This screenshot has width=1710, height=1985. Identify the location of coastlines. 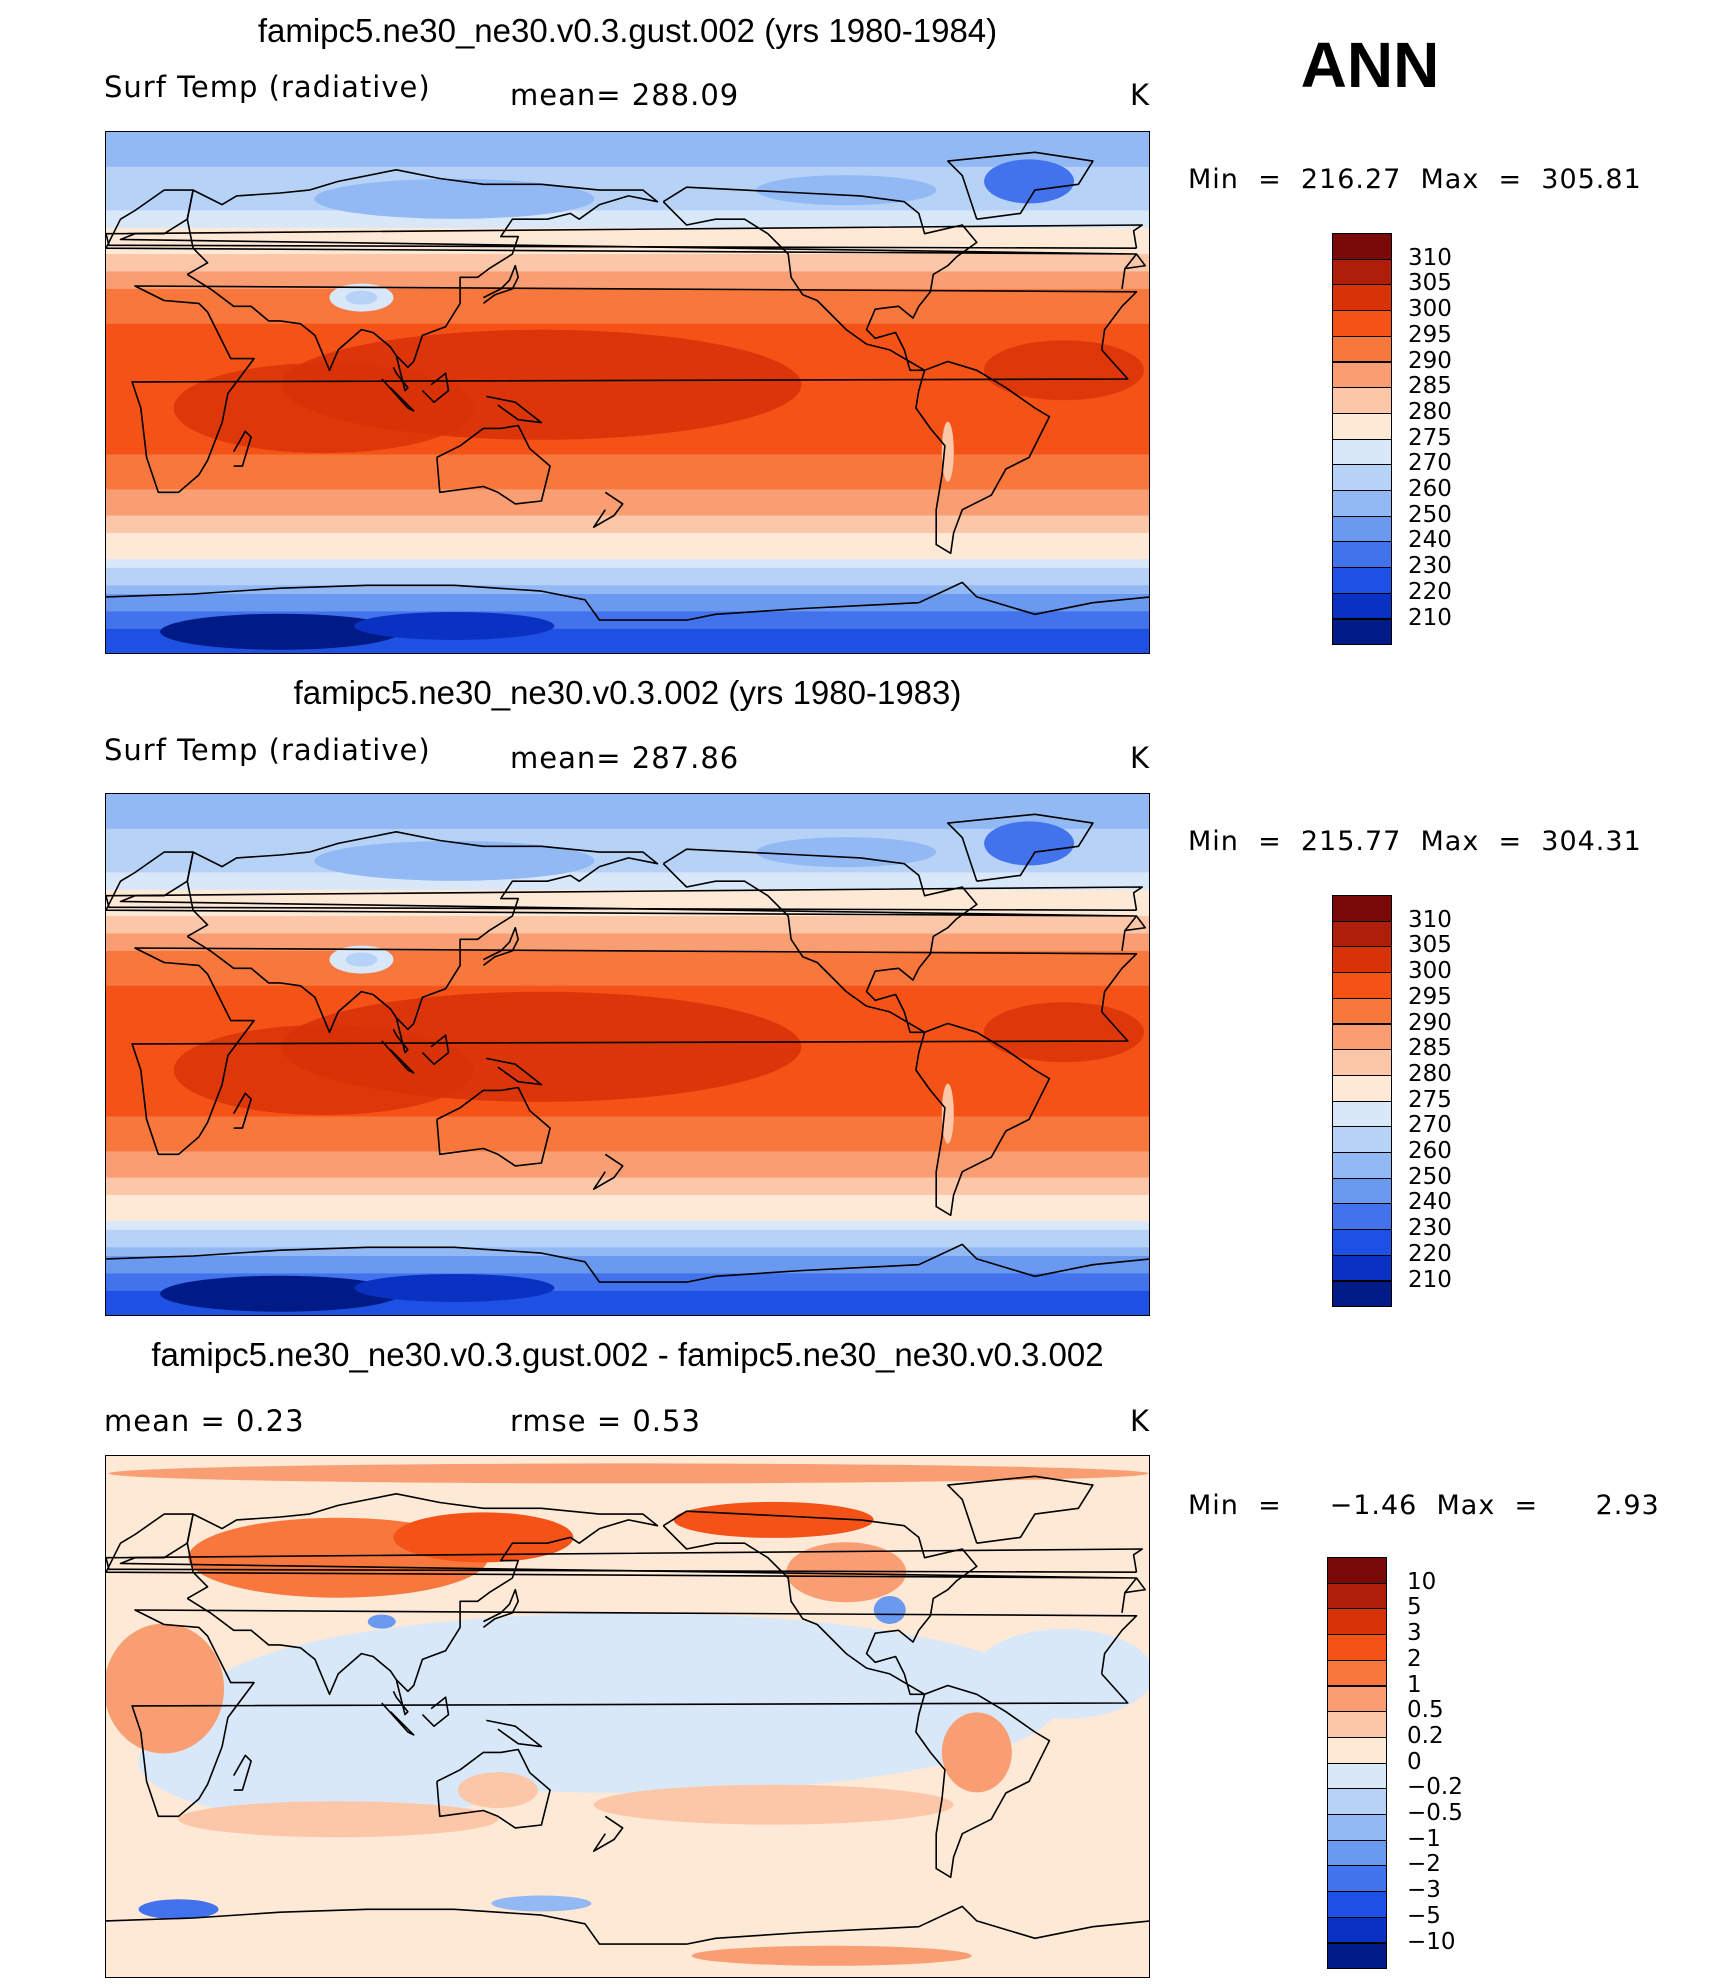
(627, 1710).